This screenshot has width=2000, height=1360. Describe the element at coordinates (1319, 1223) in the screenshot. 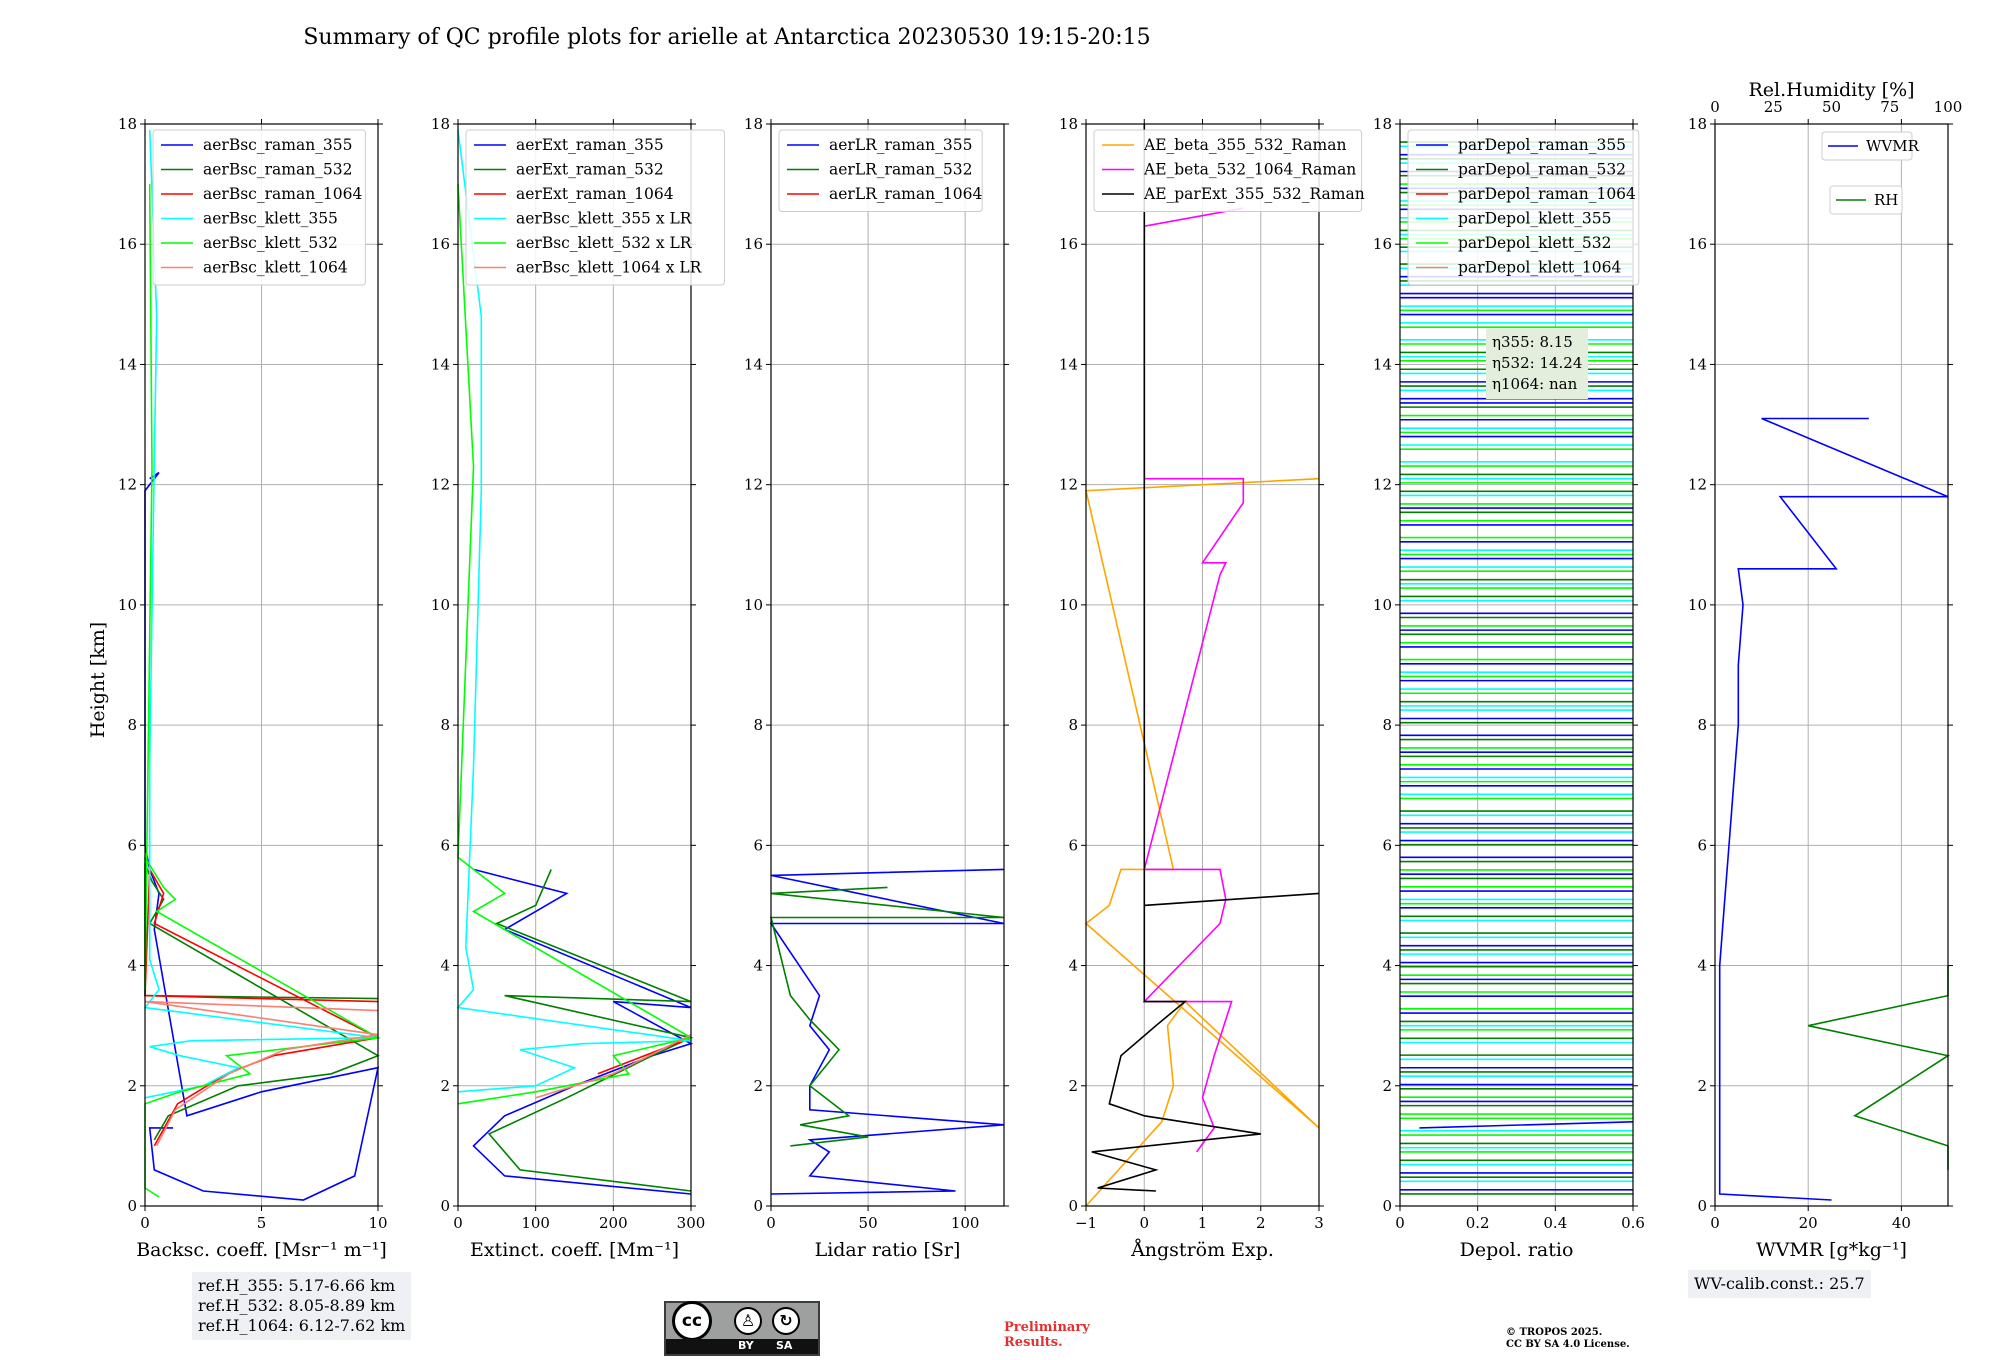

I see `x-tick-label: 3` at that location.